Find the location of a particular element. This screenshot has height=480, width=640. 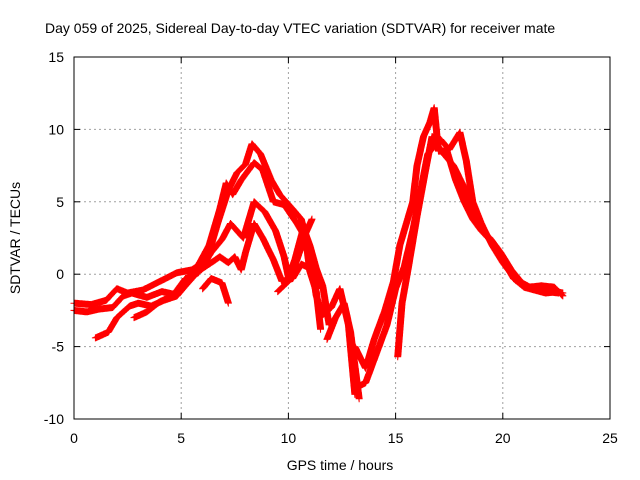

x-tick-label: 15 is located at coordinates (396, 438).